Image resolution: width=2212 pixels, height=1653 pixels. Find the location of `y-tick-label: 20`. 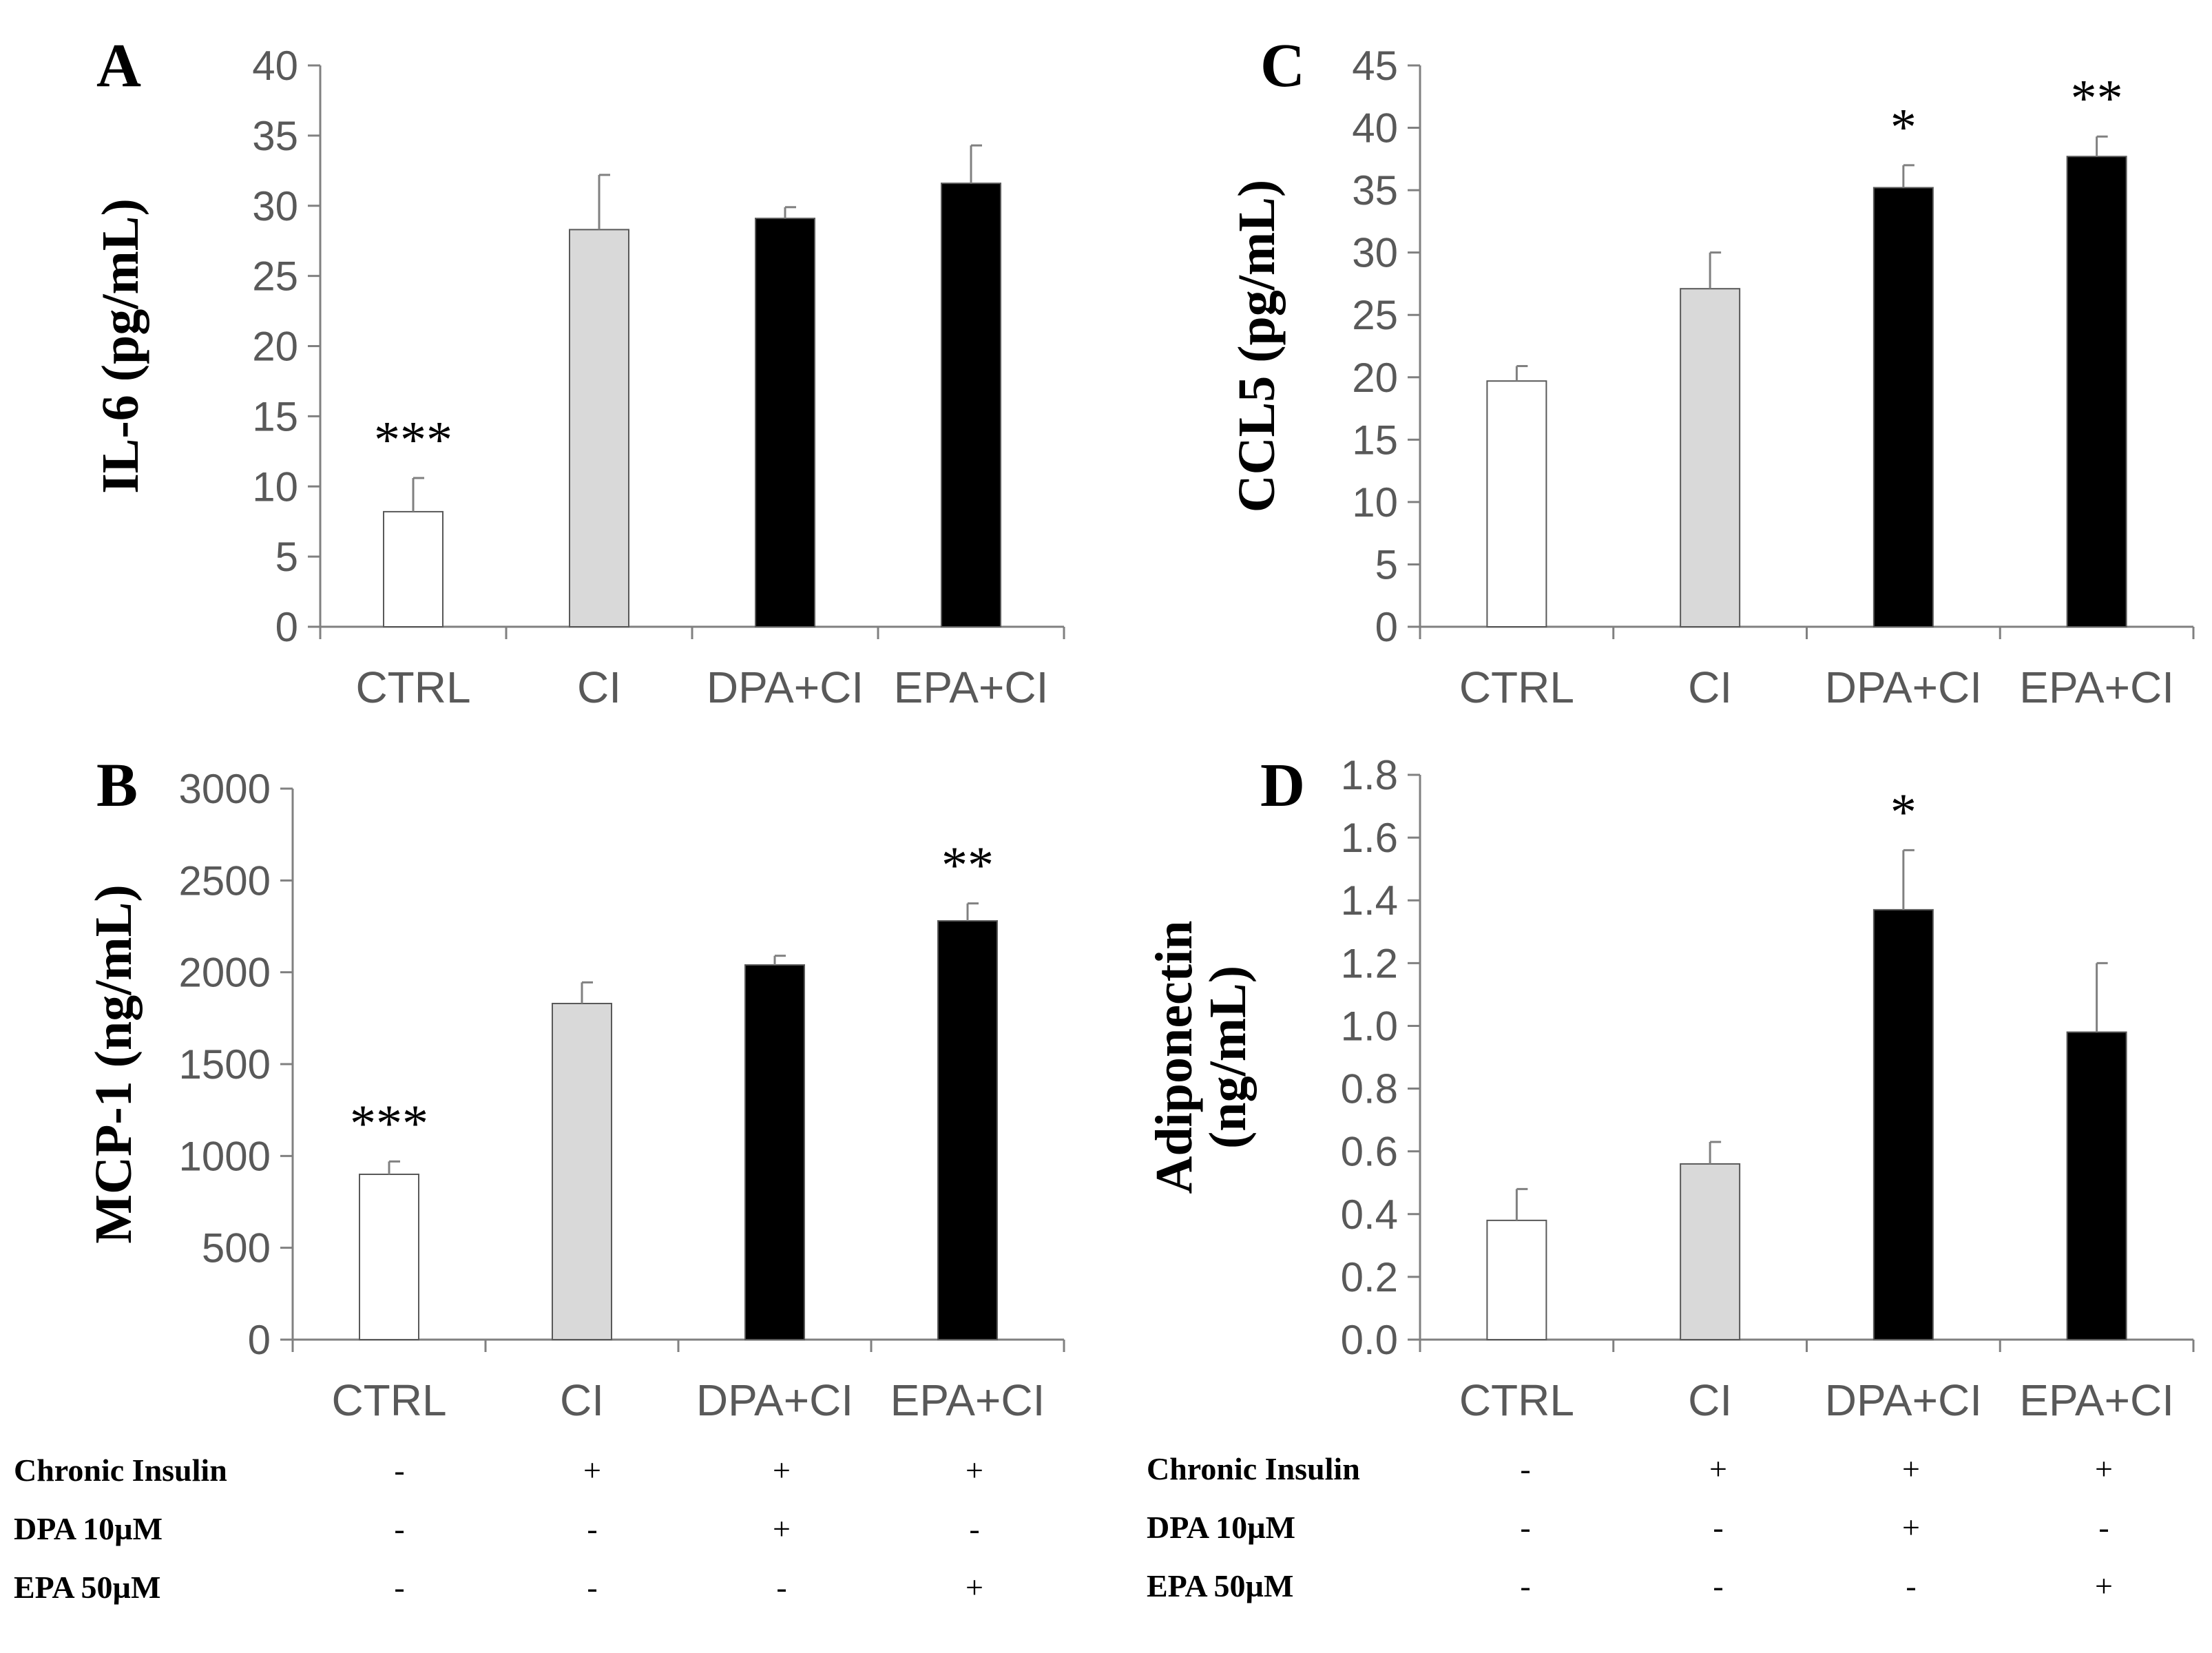

y-tick-label: 20 is located at coordinates (1375, 378).